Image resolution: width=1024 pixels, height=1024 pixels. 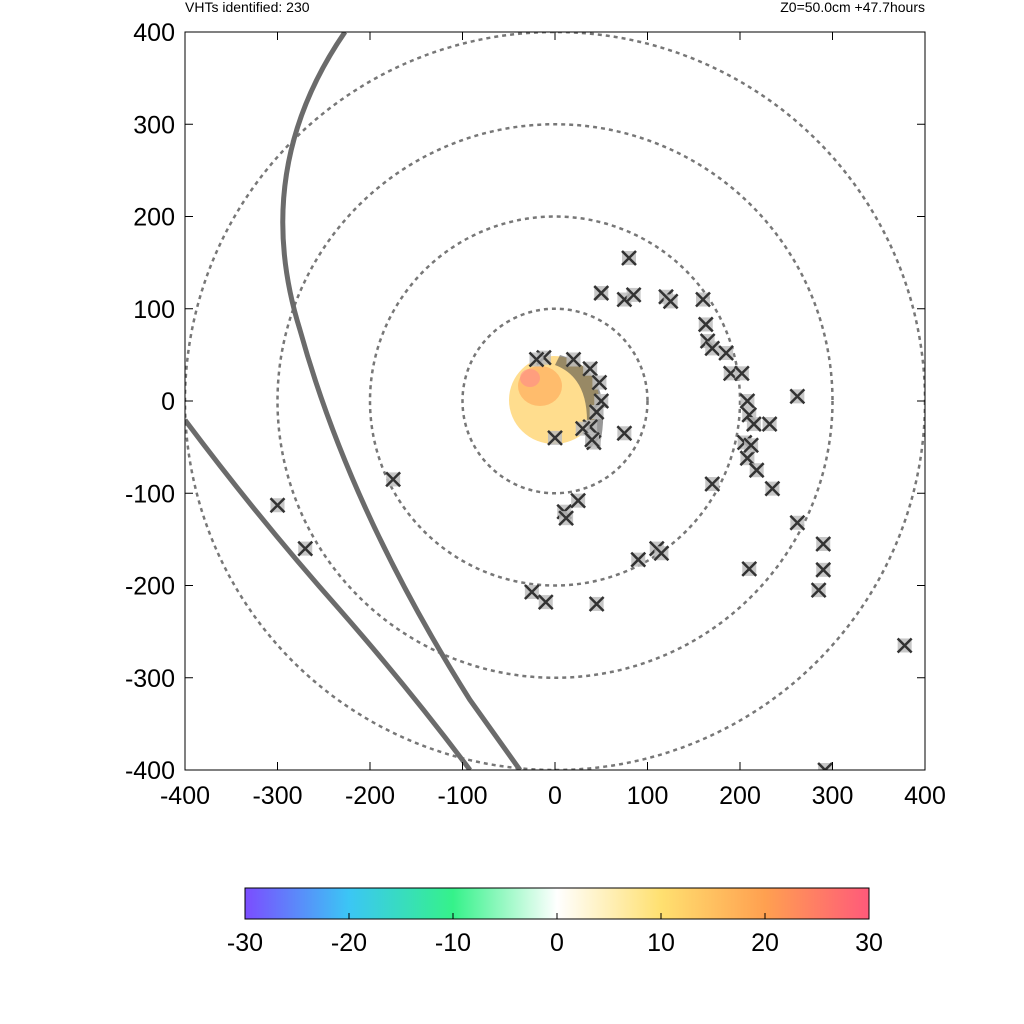 I want to click on colorbar-ticks: -30 -20 -10 0 10 20 30, so click(x=555, y=935).